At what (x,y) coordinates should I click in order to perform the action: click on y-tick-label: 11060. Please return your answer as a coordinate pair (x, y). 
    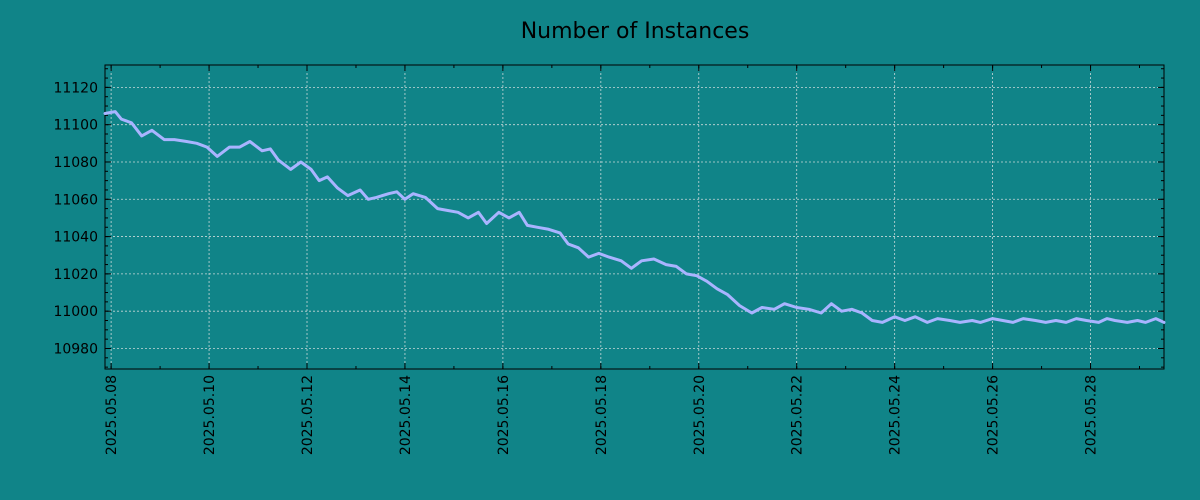
    Looking at the image, I should click on (75, 200).